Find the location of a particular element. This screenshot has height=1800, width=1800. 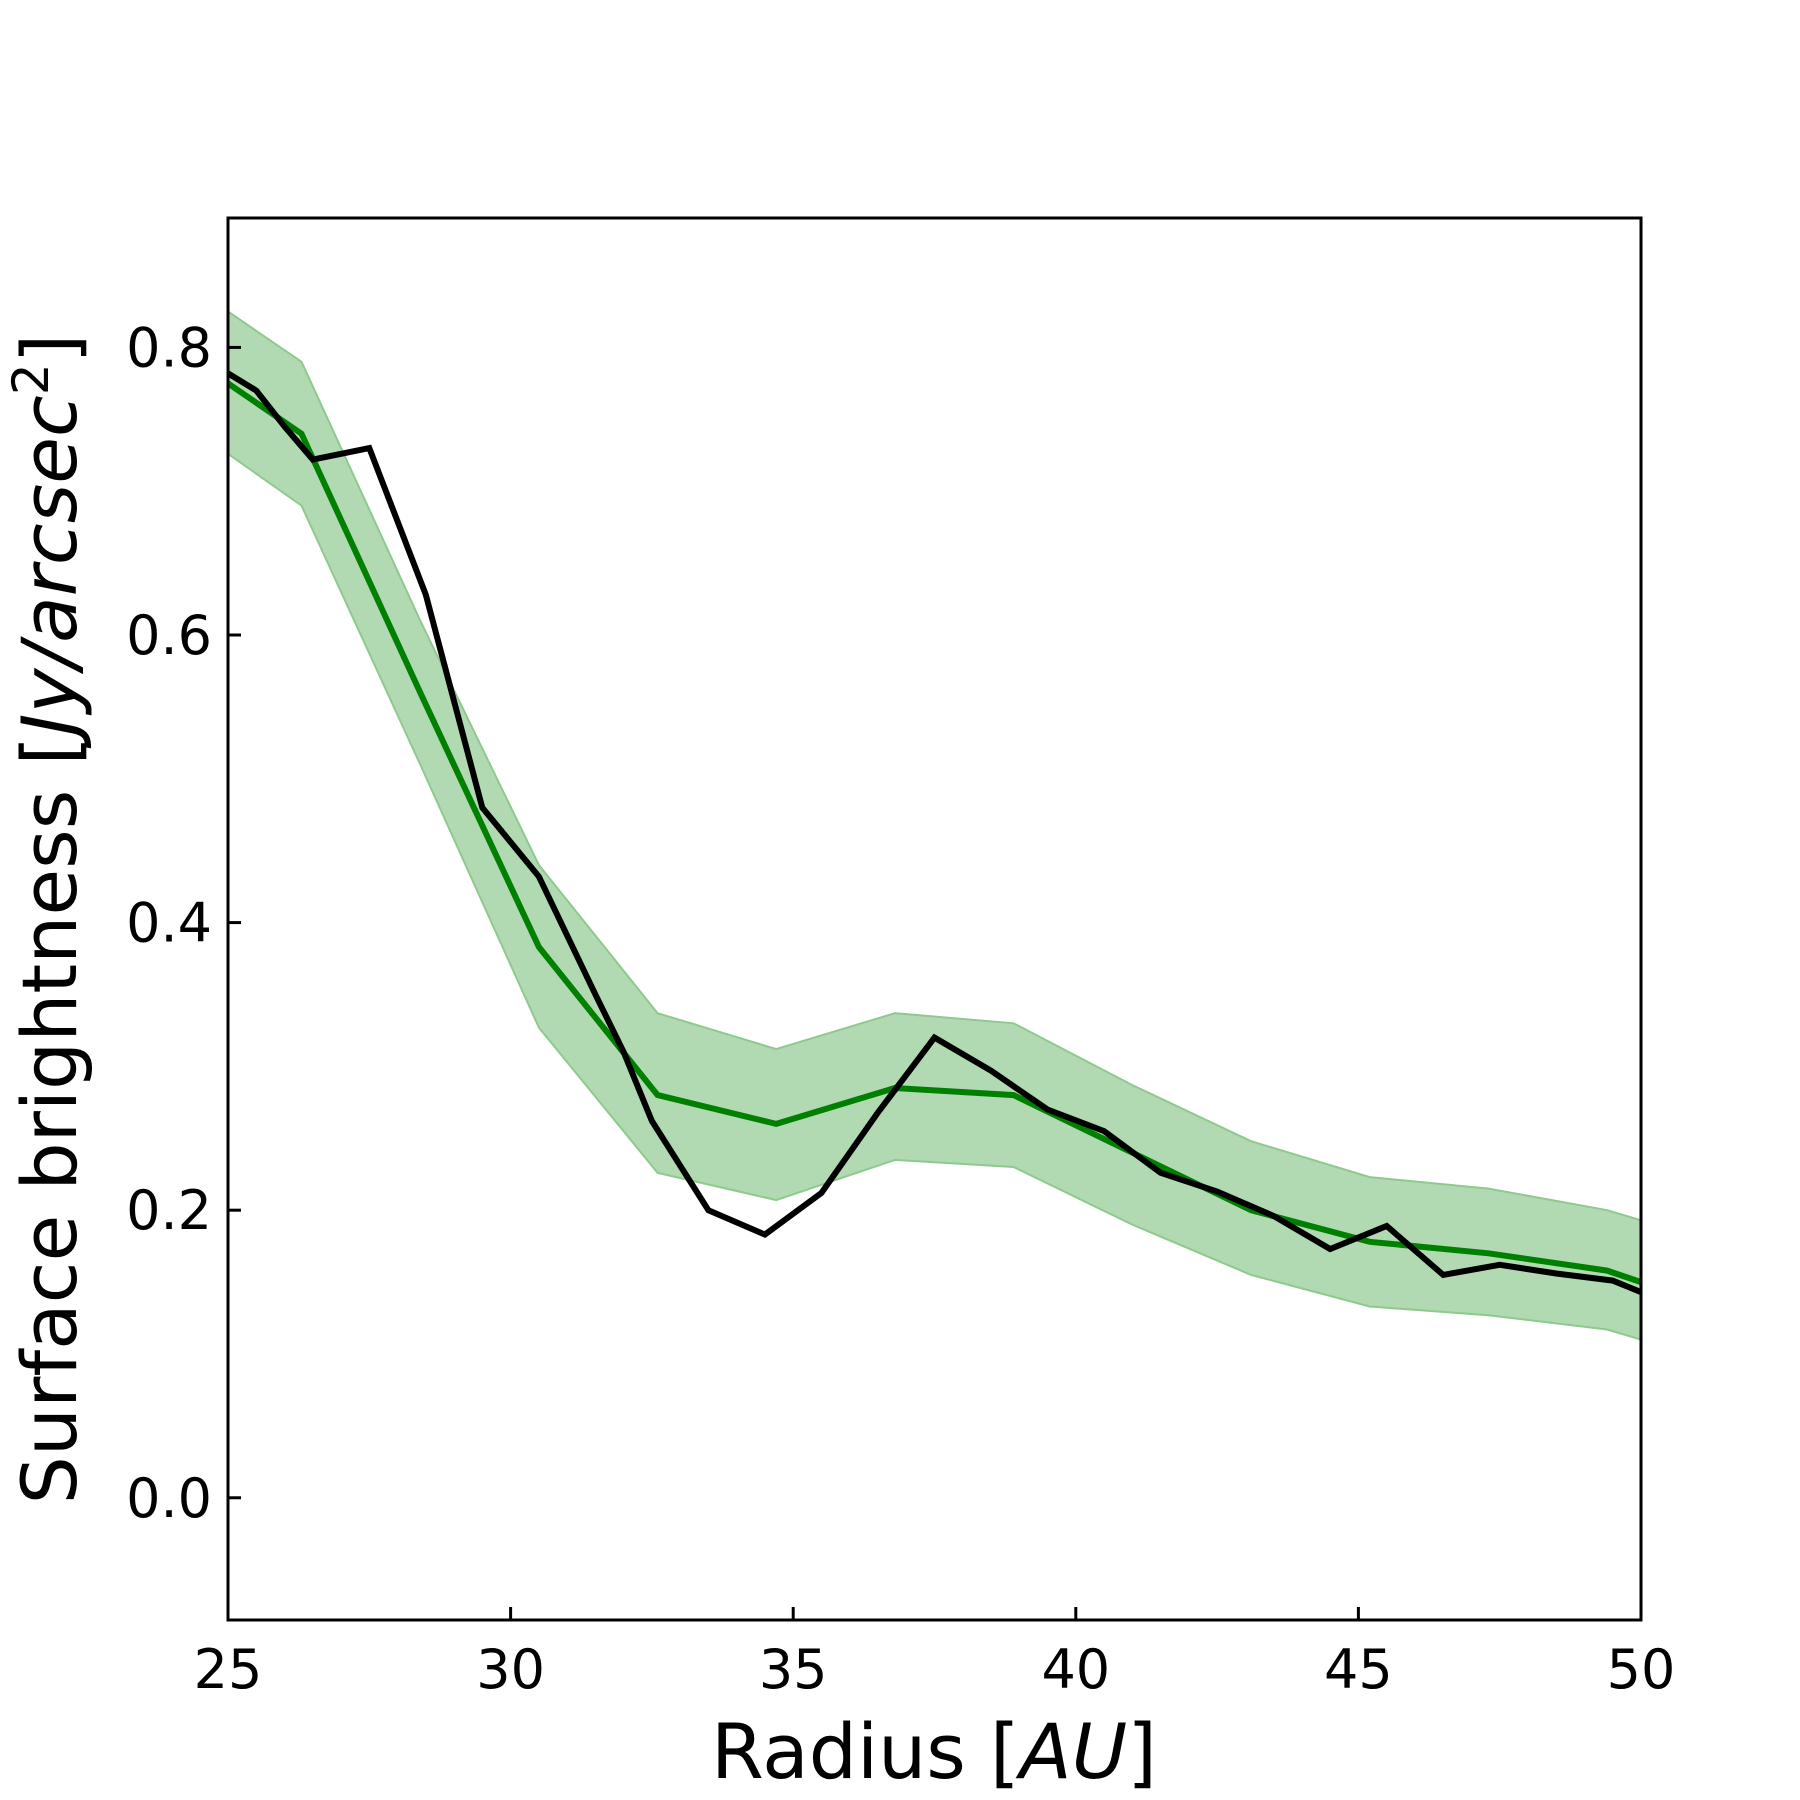

x-axis-label: Radius [AU] is located at coordinates (934, 1751).